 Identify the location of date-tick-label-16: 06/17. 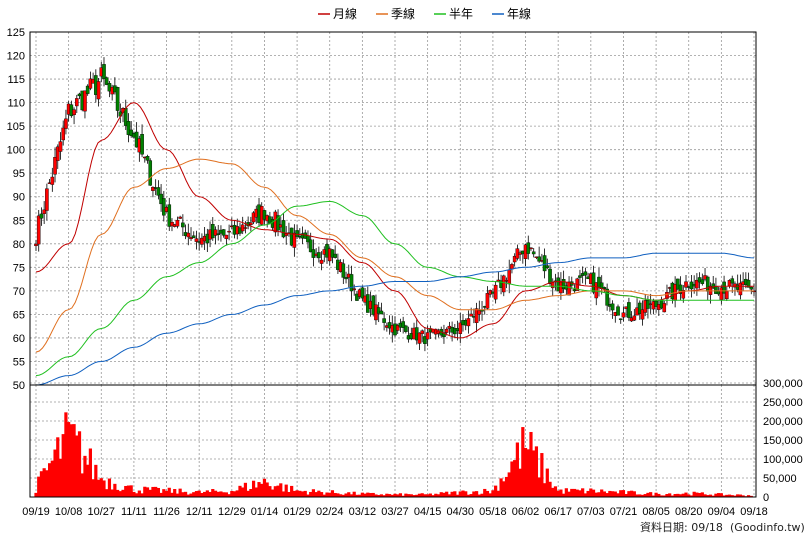
(558, 512).